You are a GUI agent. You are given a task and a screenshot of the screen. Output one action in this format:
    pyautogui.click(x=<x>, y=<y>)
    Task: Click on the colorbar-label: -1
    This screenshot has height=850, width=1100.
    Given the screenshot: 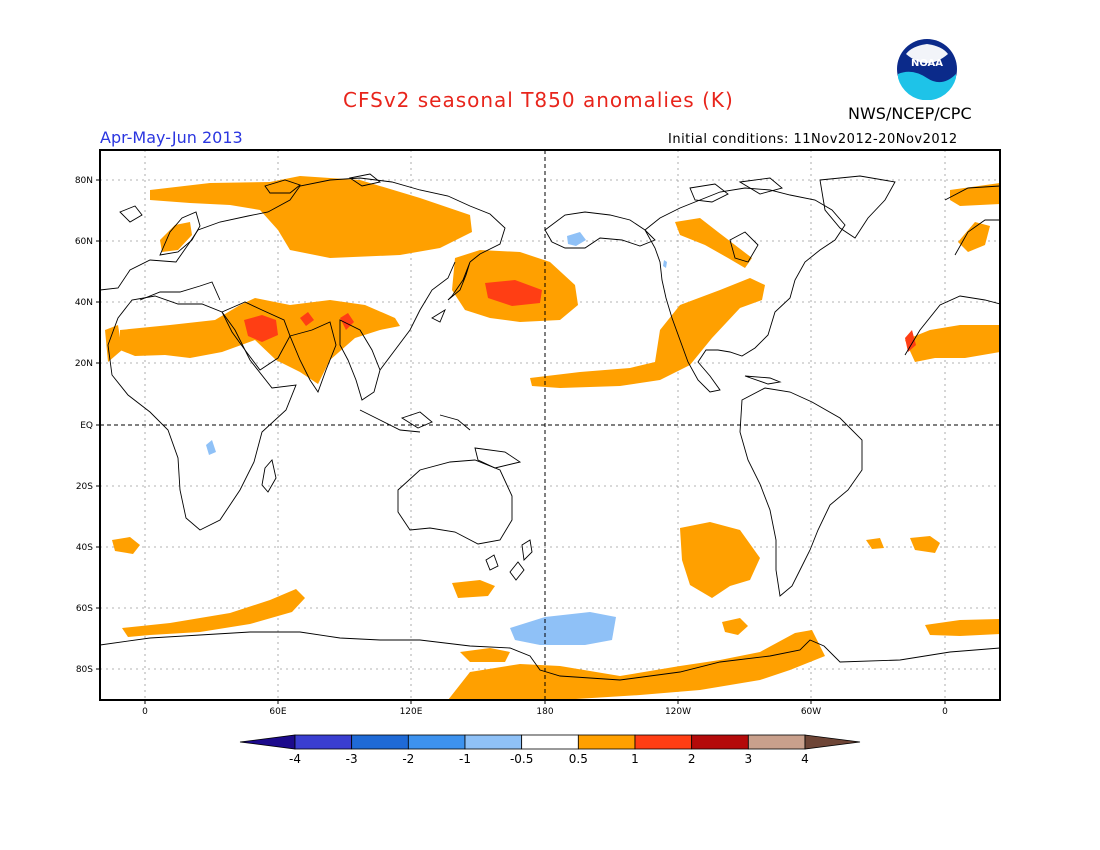 What is the action you would take?
    pyautogui.click(x=465, y=759)
    